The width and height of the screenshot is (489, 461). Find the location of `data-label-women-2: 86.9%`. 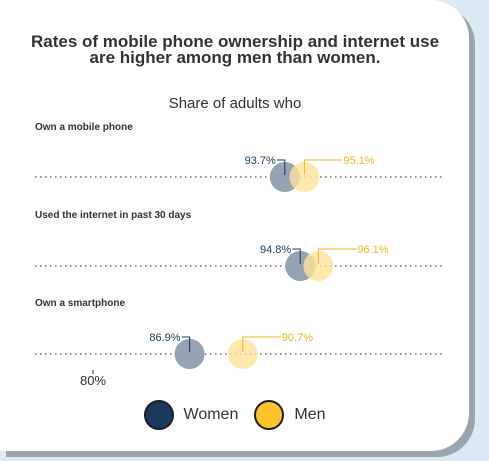

data-label-women-2: 86.9% is located at coordinates (164, 338).